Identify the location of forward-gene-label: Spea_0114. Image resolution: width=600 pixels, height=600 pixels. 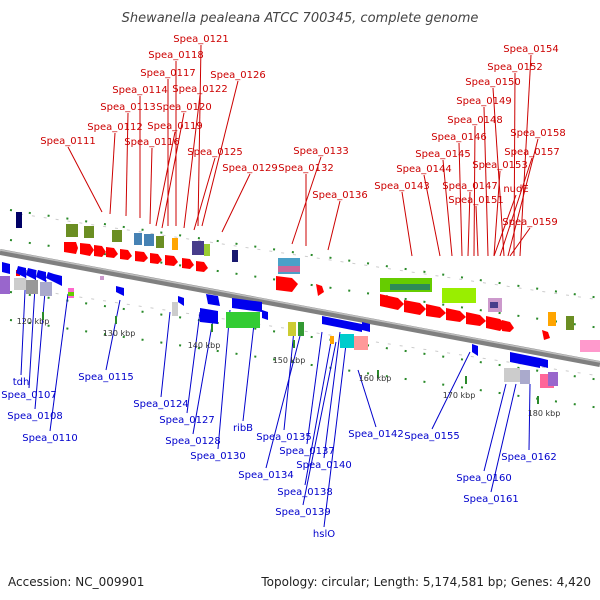
(139, 90).